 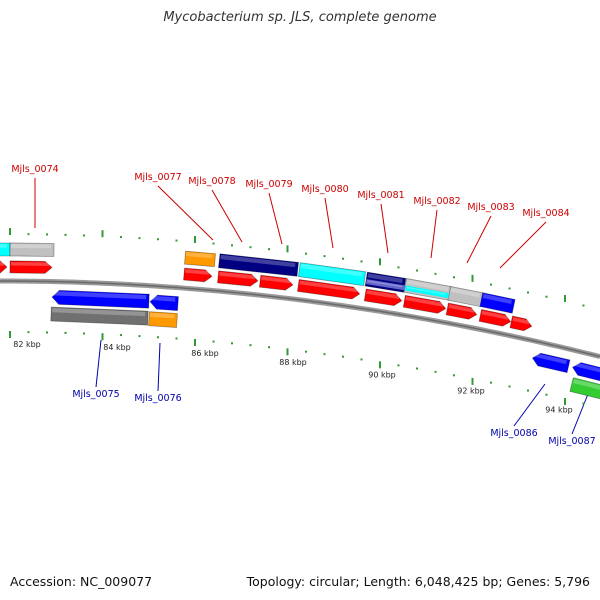 I want to click on tick-label: 84 kbp, so click(x=117, y=347).